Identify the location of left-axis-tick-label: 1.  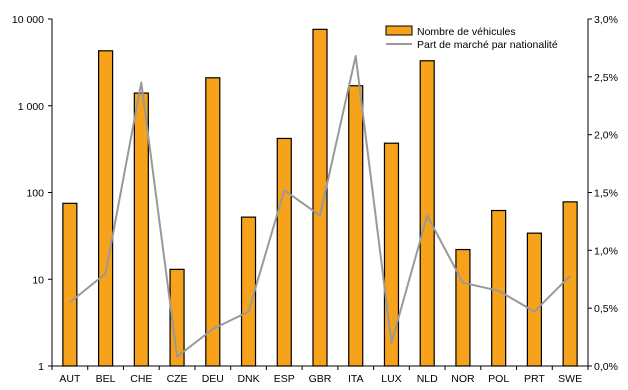
(41, 367).